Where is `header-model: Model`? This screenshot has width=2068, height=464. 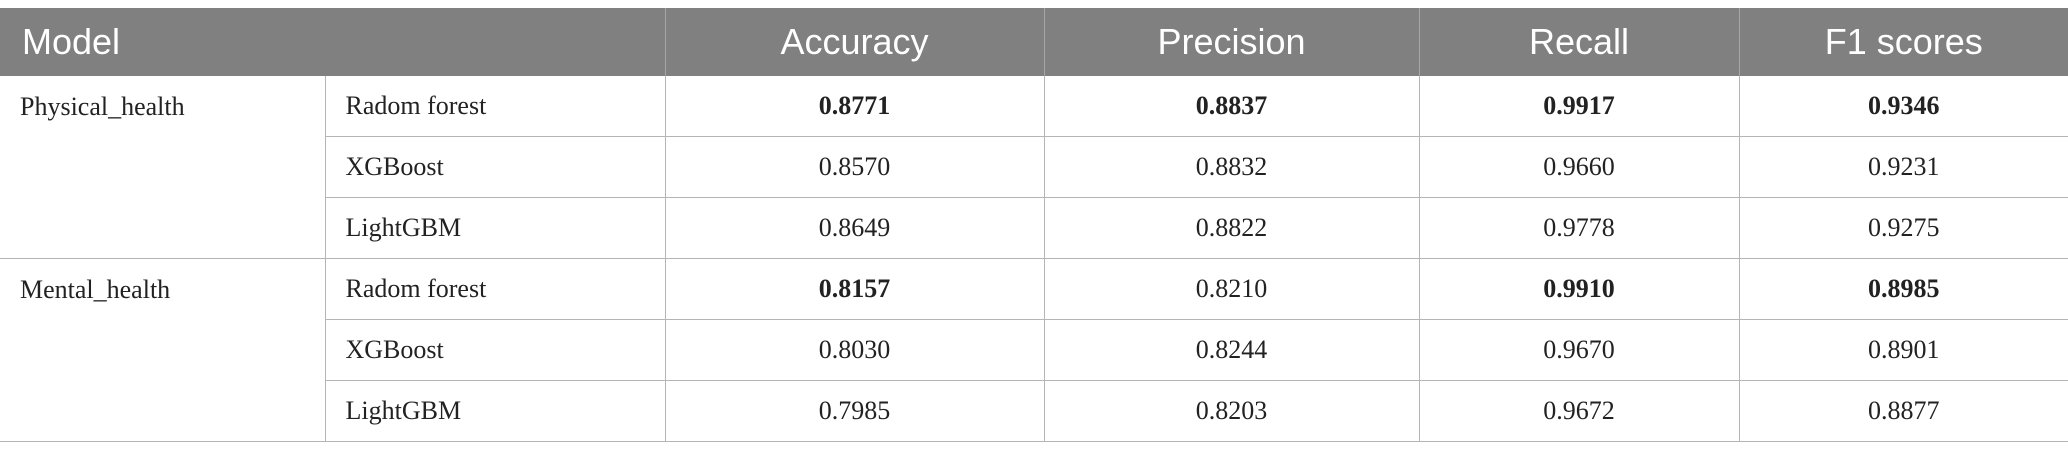 header-model: Model is located at coordinates (332, 42).